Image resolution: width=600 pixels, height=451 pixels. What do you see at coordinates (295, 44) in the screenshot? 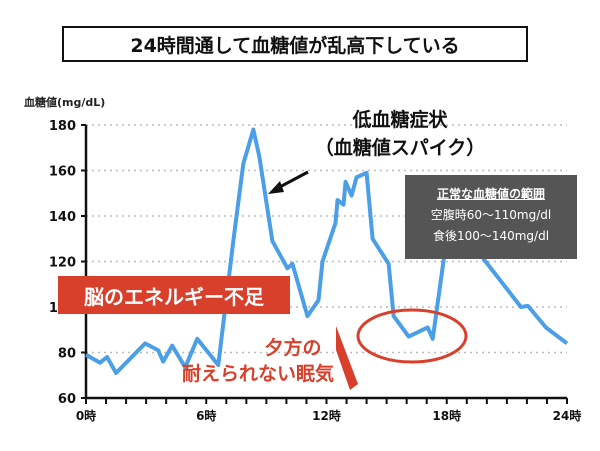
I see `chart-title: 24時間通して血糖値が乱高下している` at bounding box center [295, 44].